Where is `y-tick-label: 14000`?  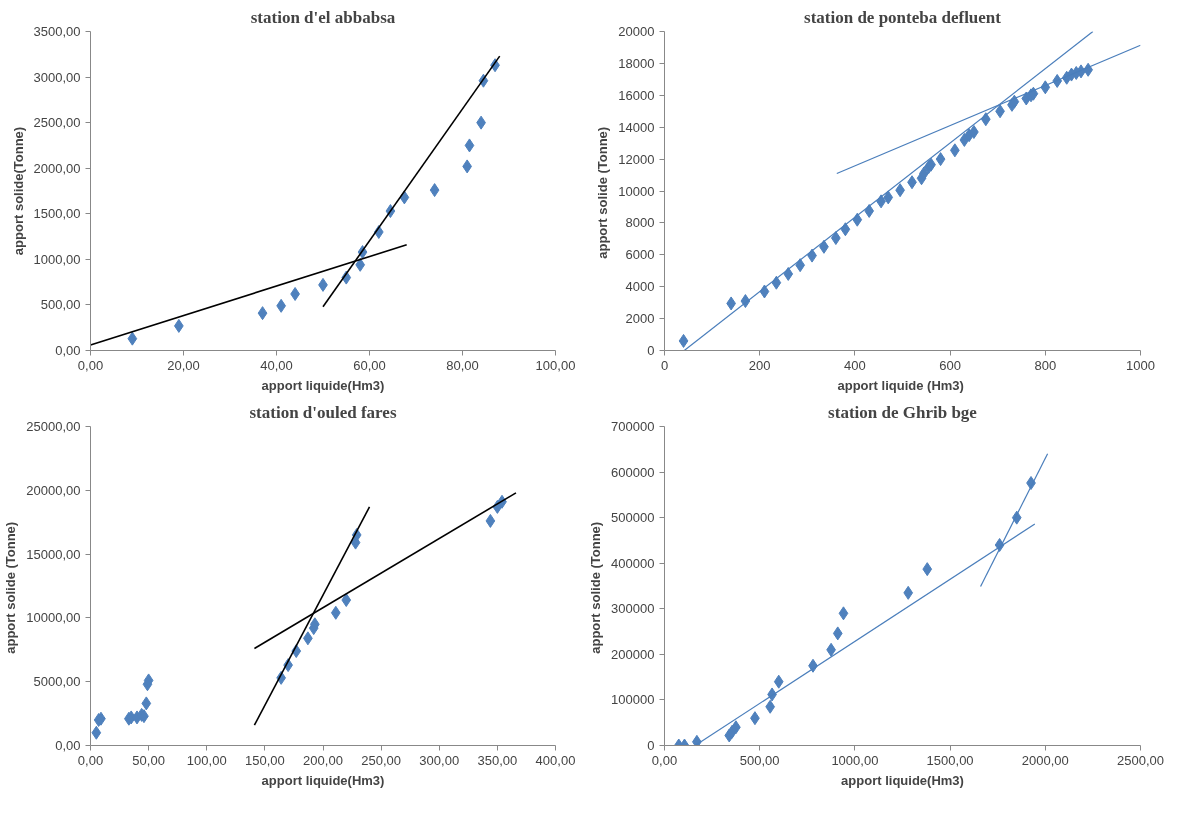 y-tick-label: 14000 is located at coordinates (636, 127).